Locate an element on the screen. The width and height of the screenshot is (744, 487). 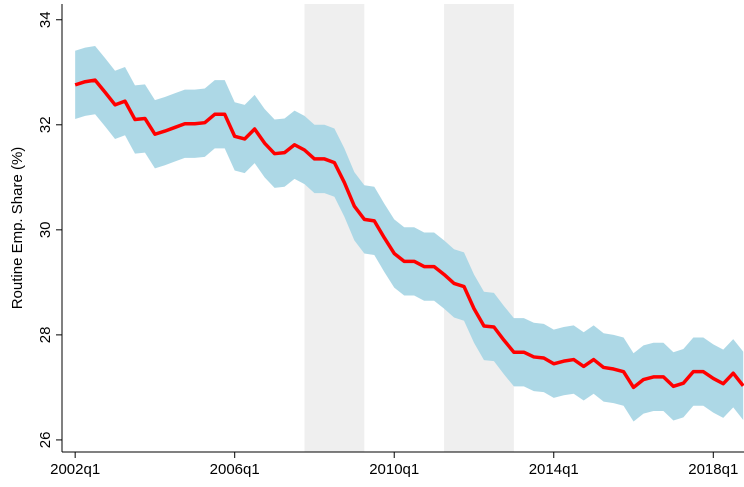
y-tick-label: 30 is located at coordinates (45, 229).